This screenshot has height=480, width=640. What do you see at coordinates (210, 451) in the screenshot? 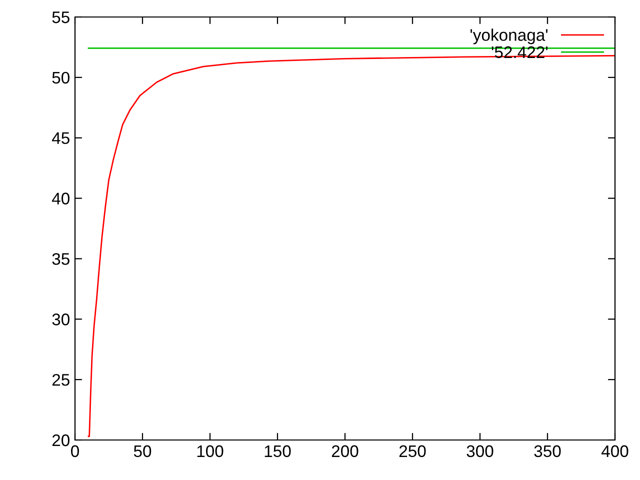
I see `x-tick-label: 100` at bounding box center [210, 451].